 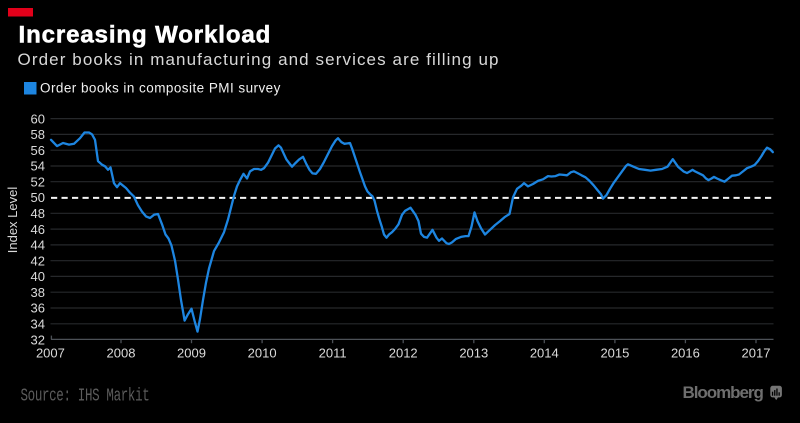 What do you see at coordinates (85, 395) in the screenshot?
I see `svg-text: Source: IHS Markit` at bounding box center [85, 395].